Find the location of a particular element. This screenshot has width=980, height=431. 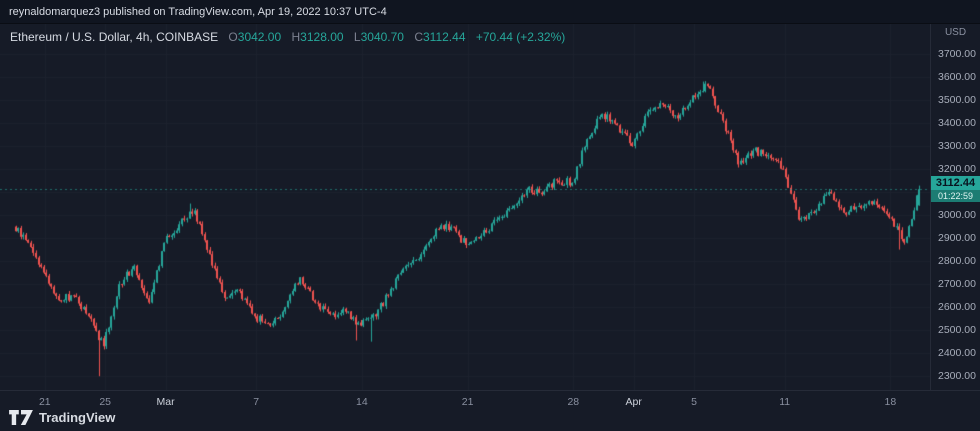

low-value: 3040.70 is located at coordinates (382, 37).